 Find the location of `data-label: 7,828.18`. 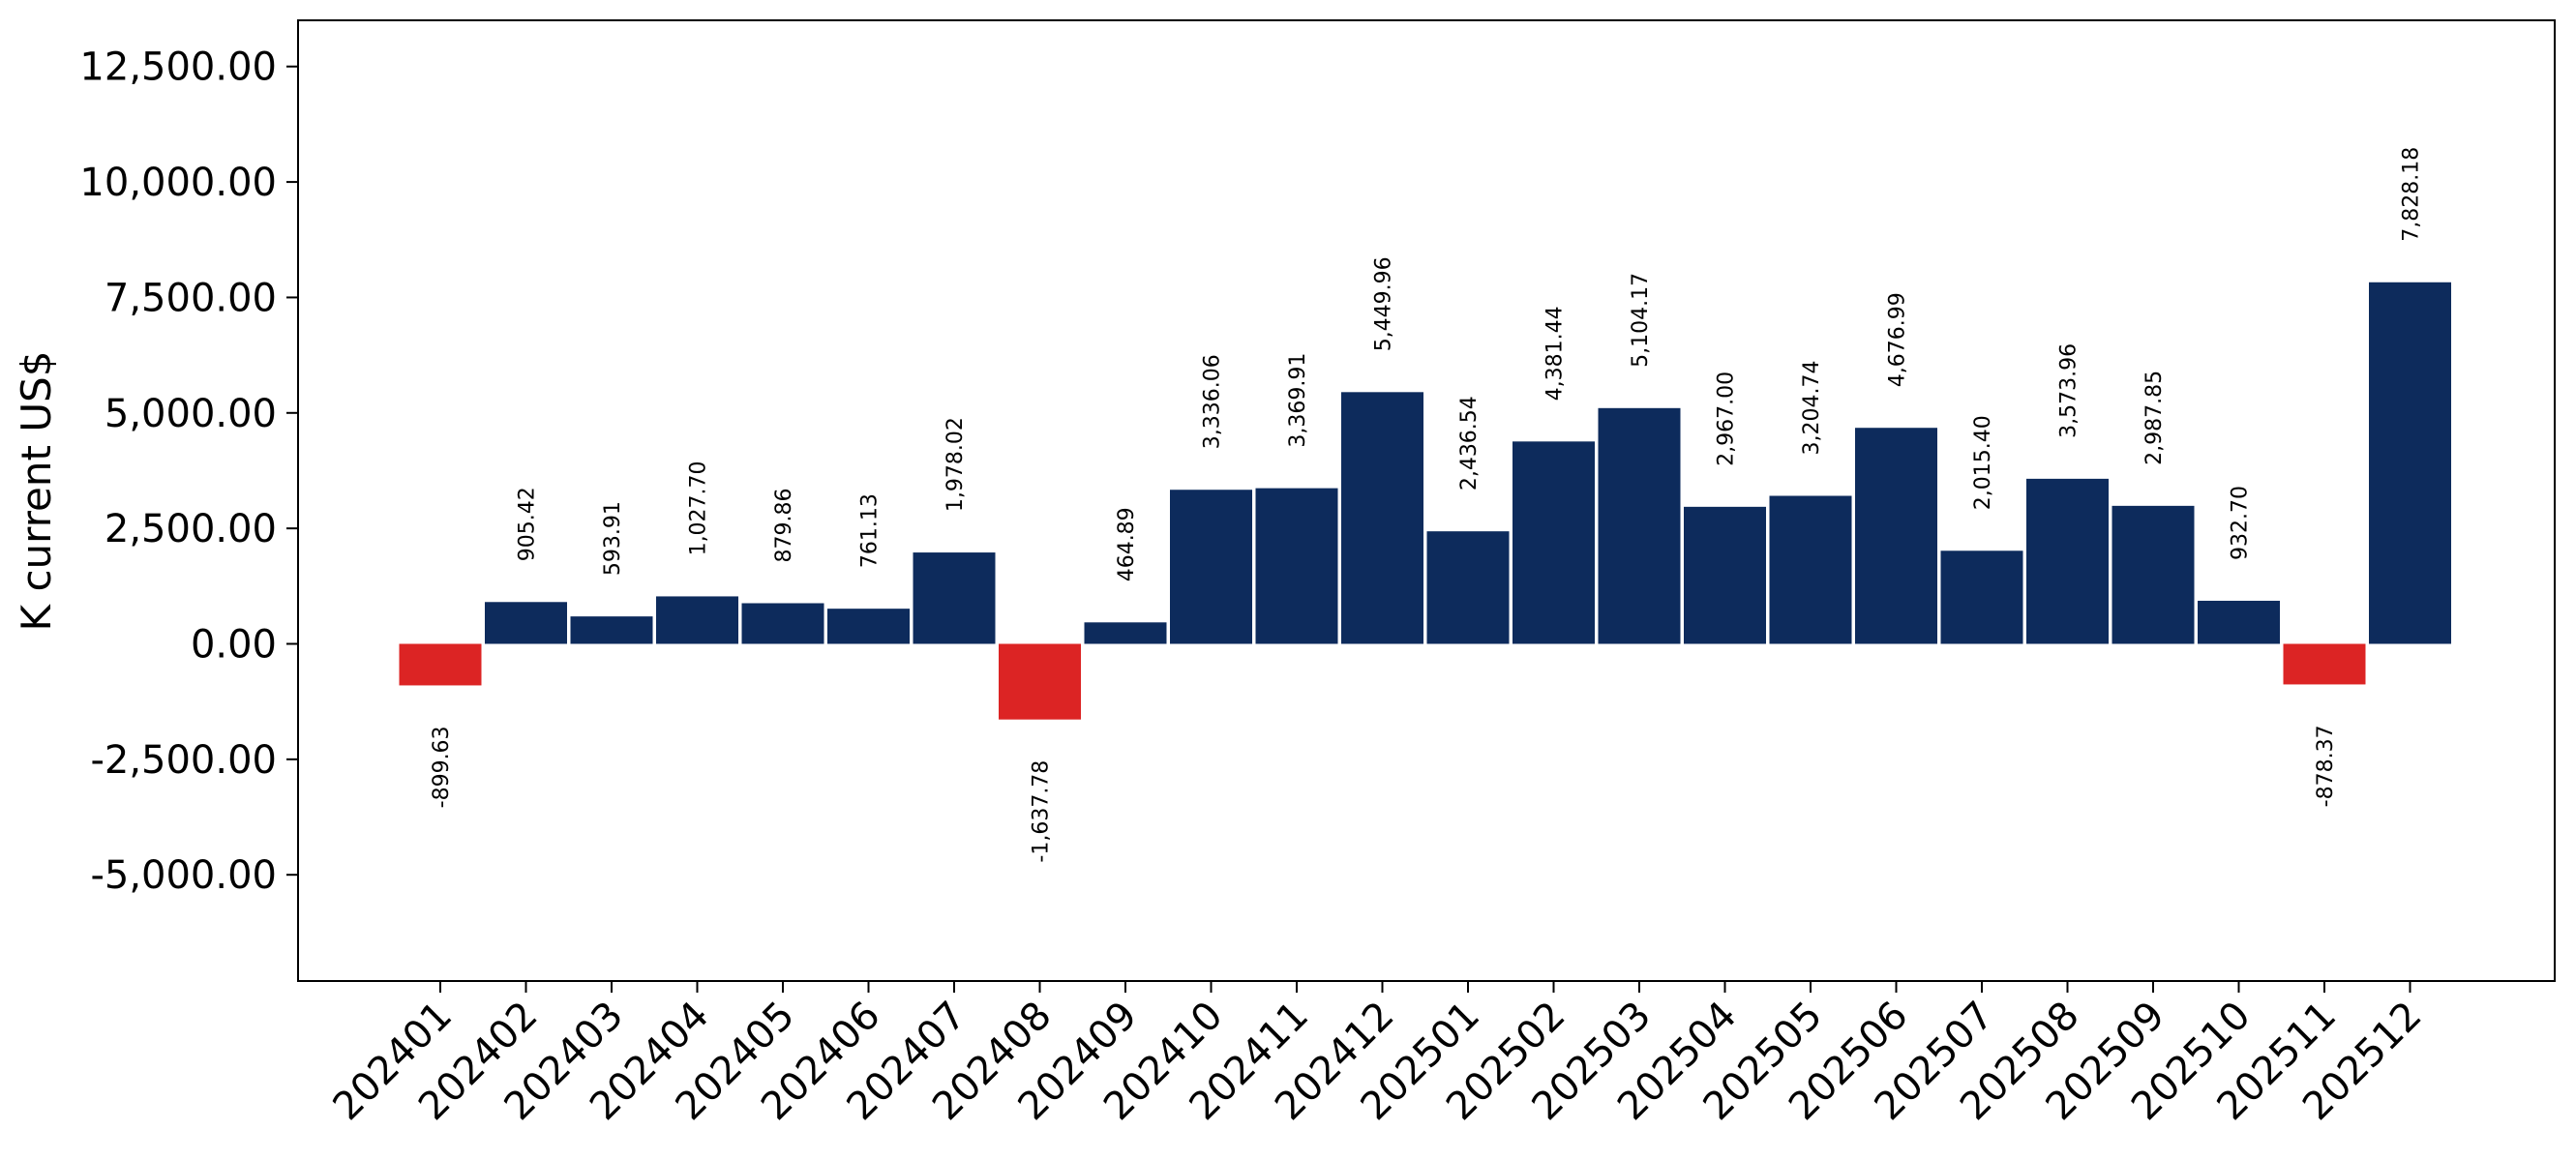

data-label: 7,828.18 is located at coordinates (2412, 195).